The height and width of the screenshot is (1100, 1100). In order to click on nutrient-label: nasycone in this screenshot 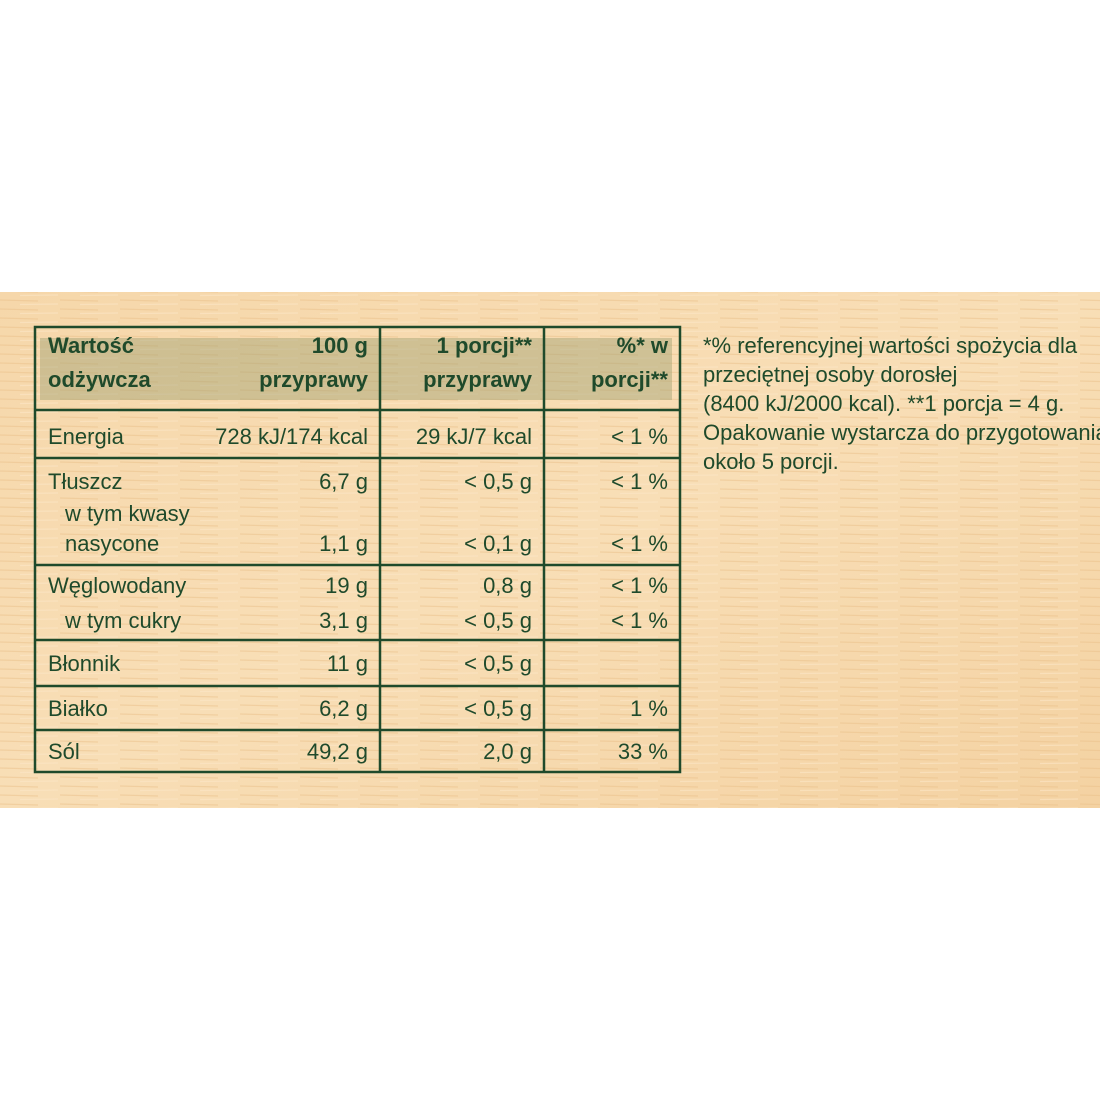, I will do `click(112, 543)`.